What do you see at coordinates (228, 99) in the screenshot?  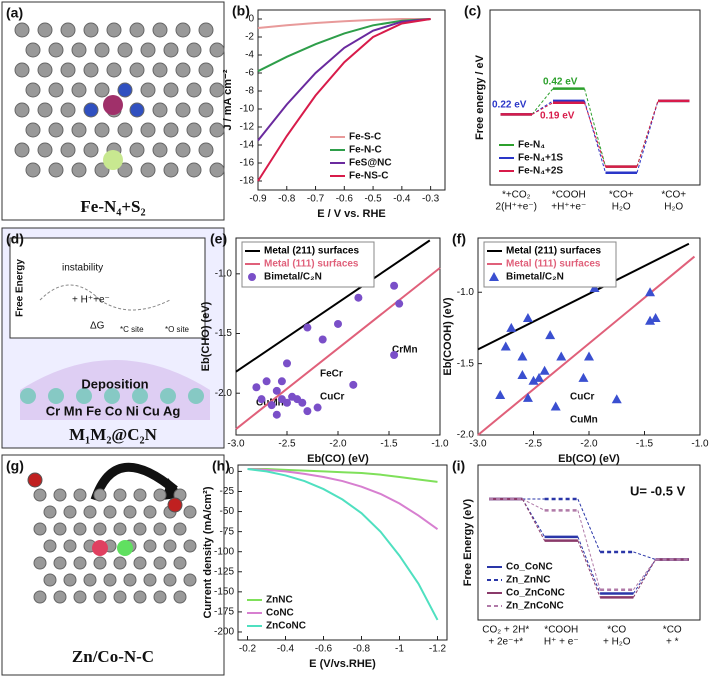 I see `y-axis-label: J / mA cm⁻²` at bounding box center [228, 99].